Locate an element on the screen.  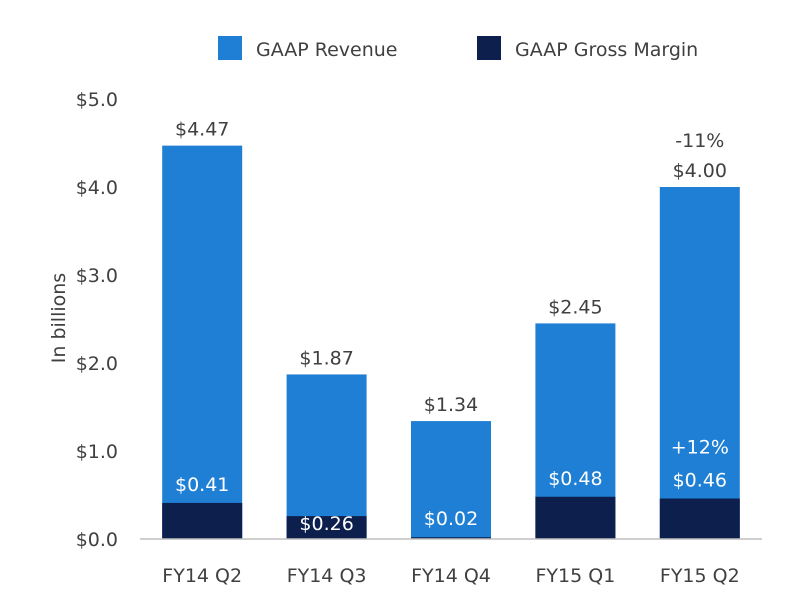
y-tick-label: $4.0 is located at coordinates (97, 188).